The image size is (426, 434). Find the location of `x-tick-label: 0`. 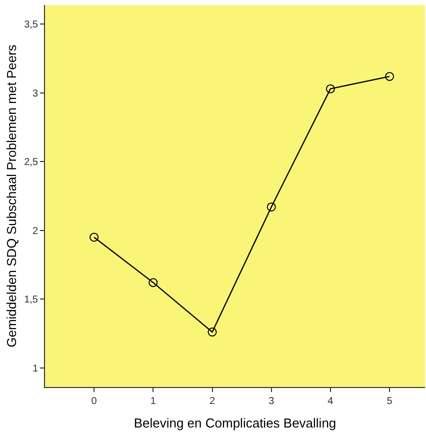

x-tick-label: 0 is located at coordinates (94, 401).